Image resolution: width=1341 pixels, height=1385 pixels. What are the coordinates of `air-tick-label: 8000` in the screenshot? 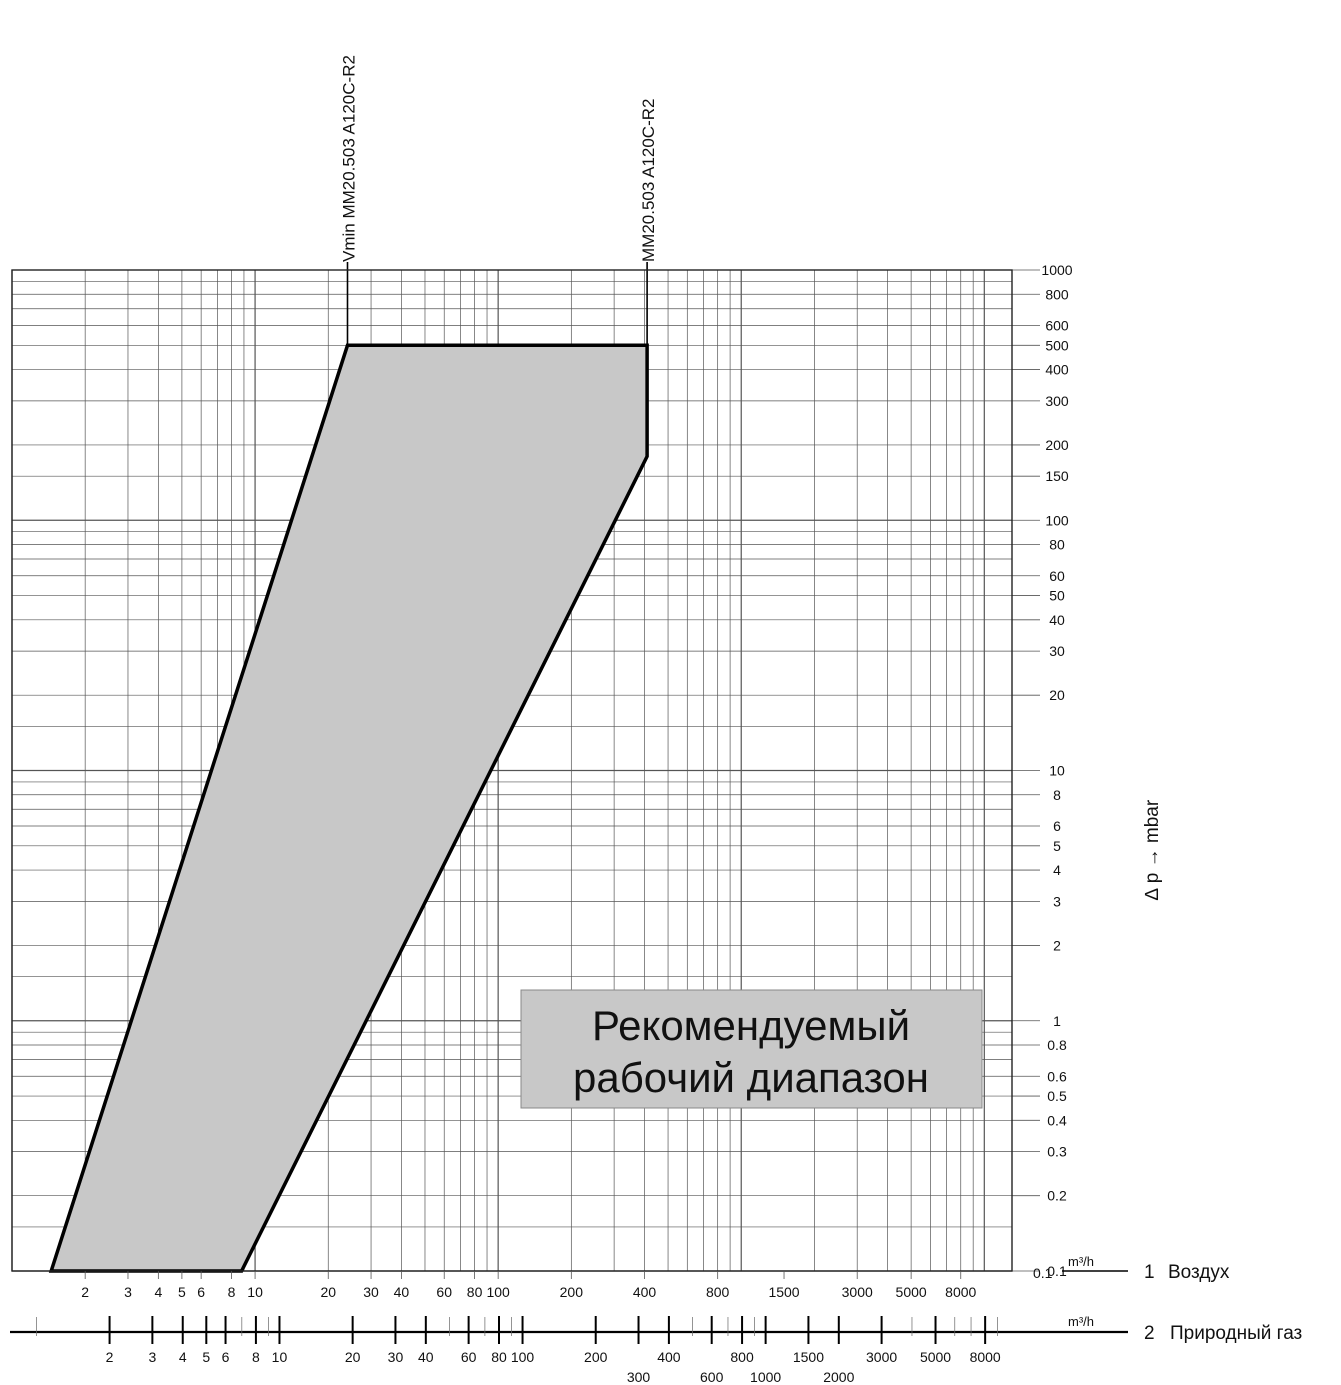 It's located at (960, 1292).